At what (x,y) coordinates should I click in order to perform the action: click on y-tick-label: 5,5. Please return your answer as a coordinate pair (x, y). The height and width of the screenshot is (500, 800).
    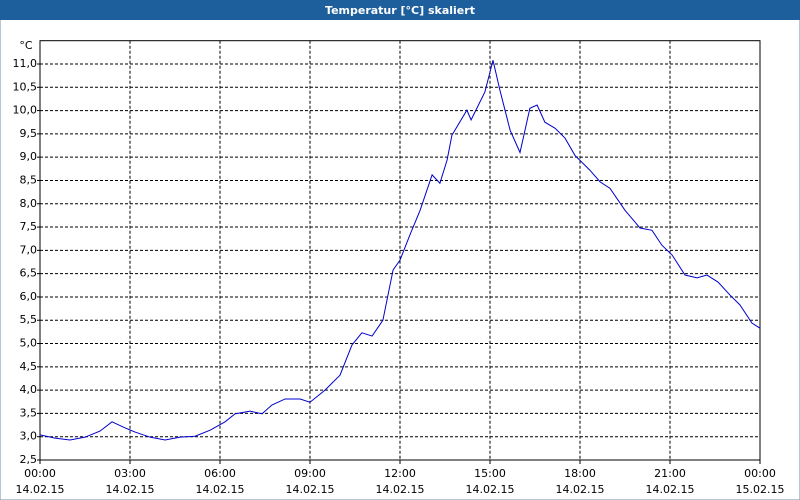
    Looking at the image, I should click on (29, 319).